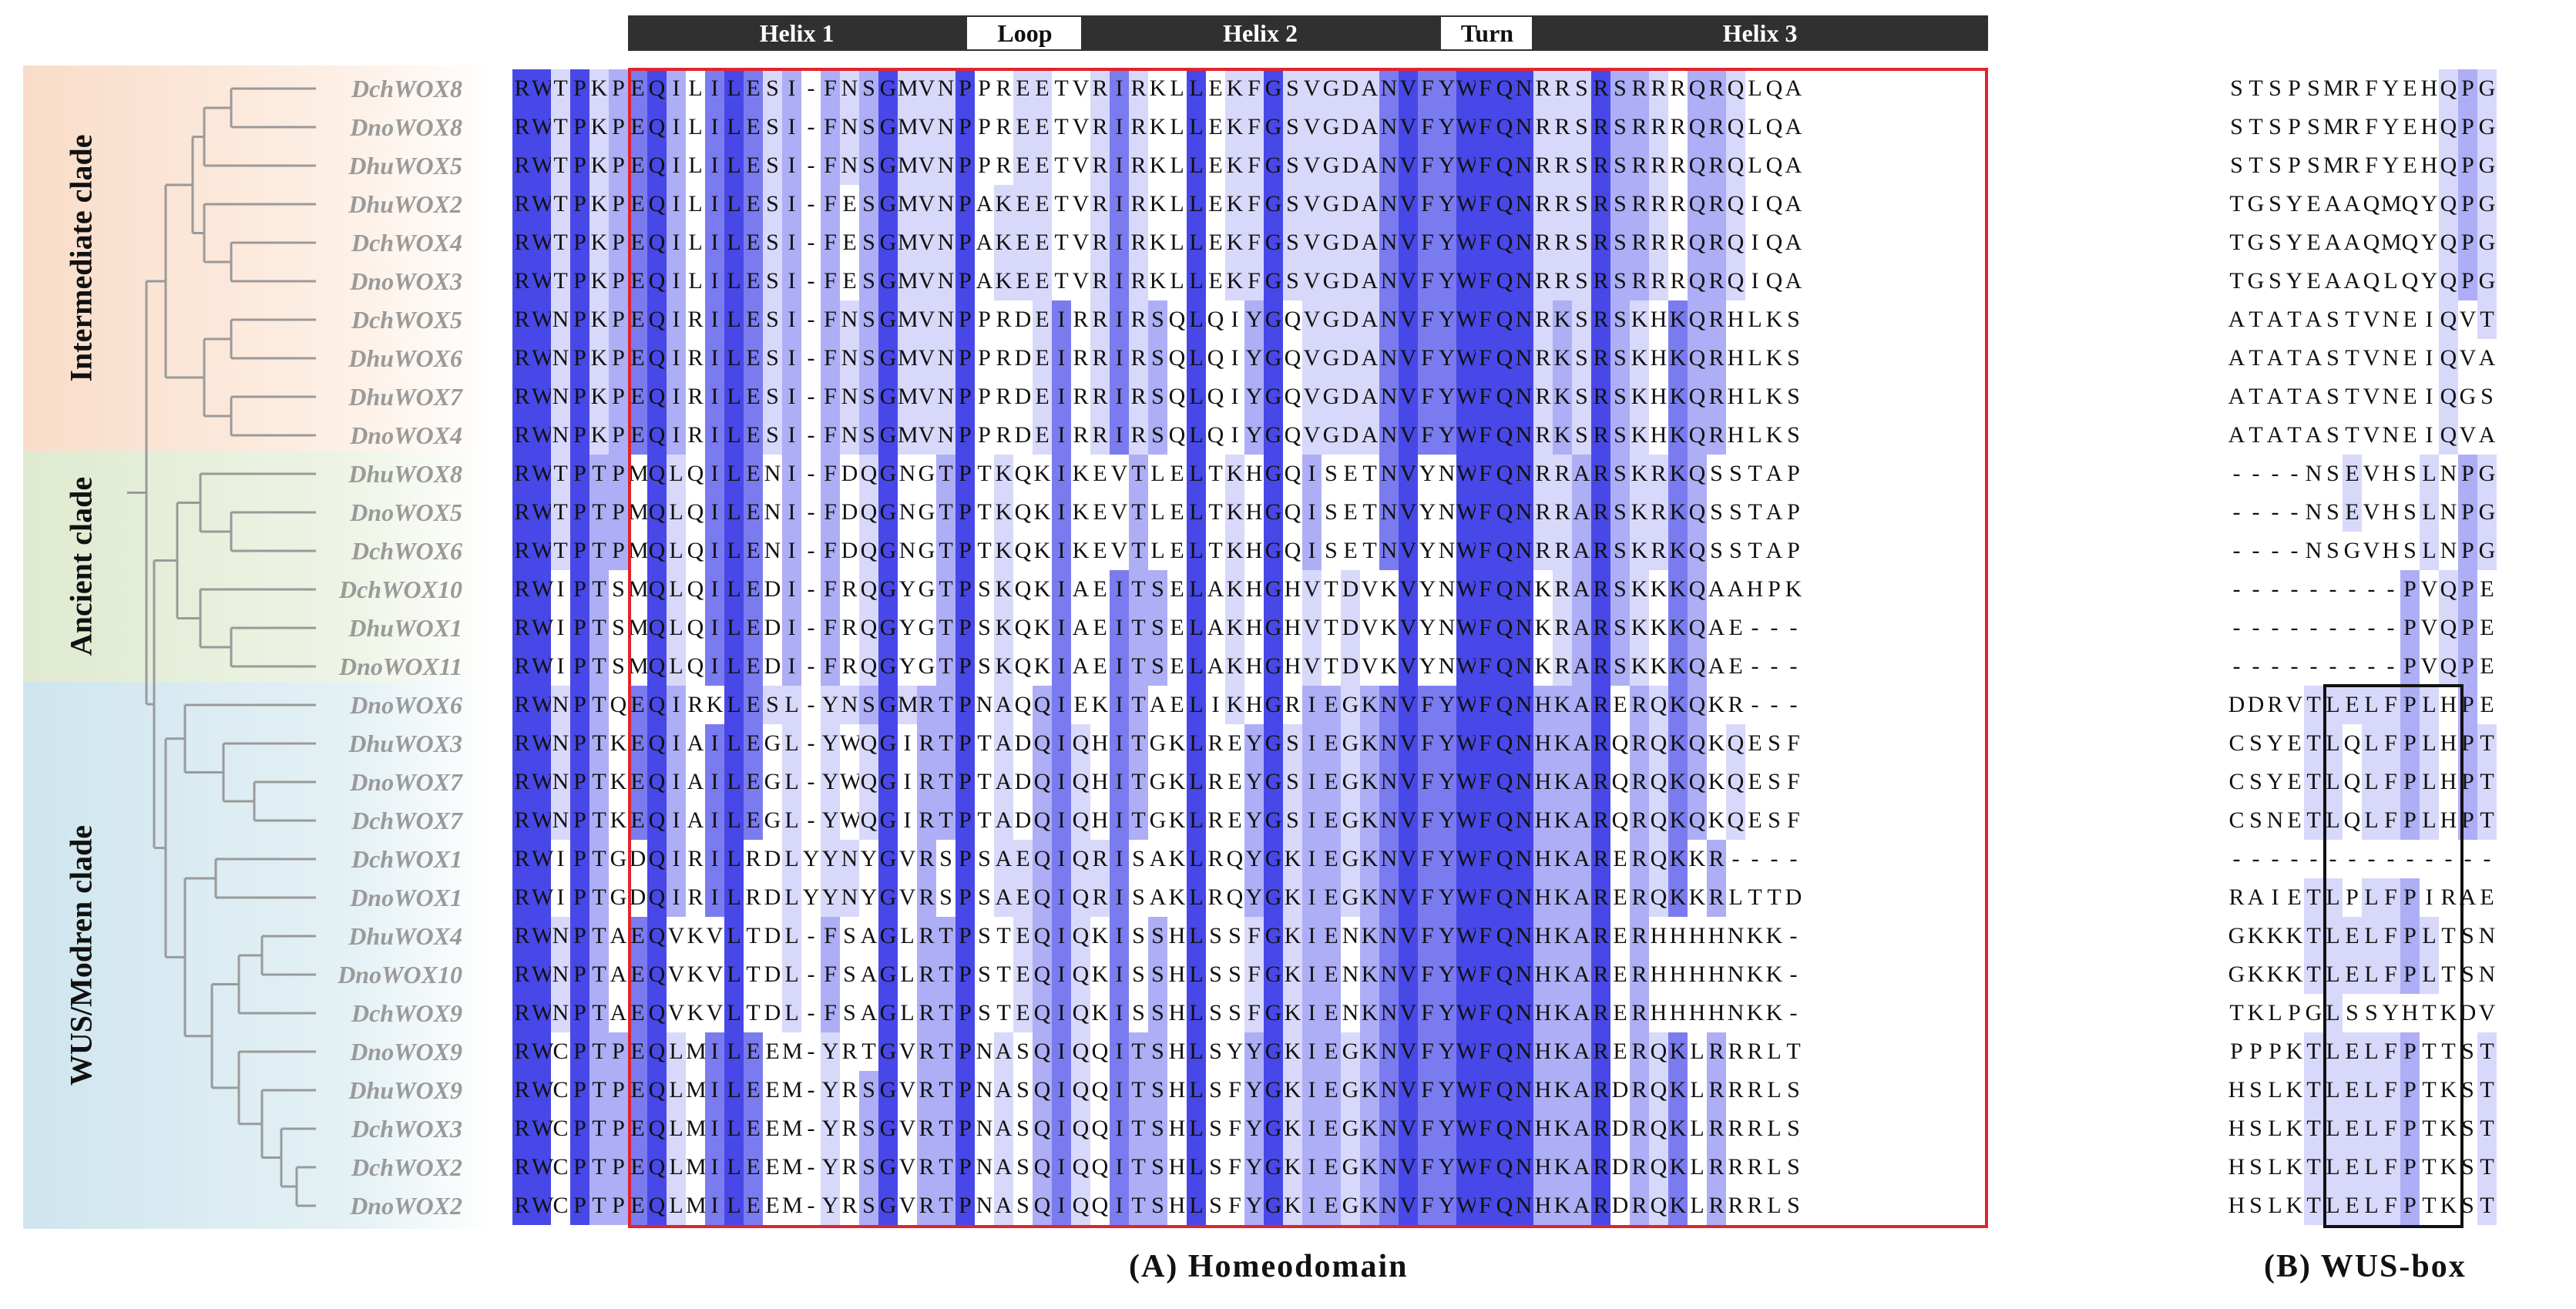 Image resolution: width=2576 pixels, height=1309 pixels. What do you see at coordinates (830, 281) in the screenshot?
I see `residue: F` at bounding box center [830, 281].